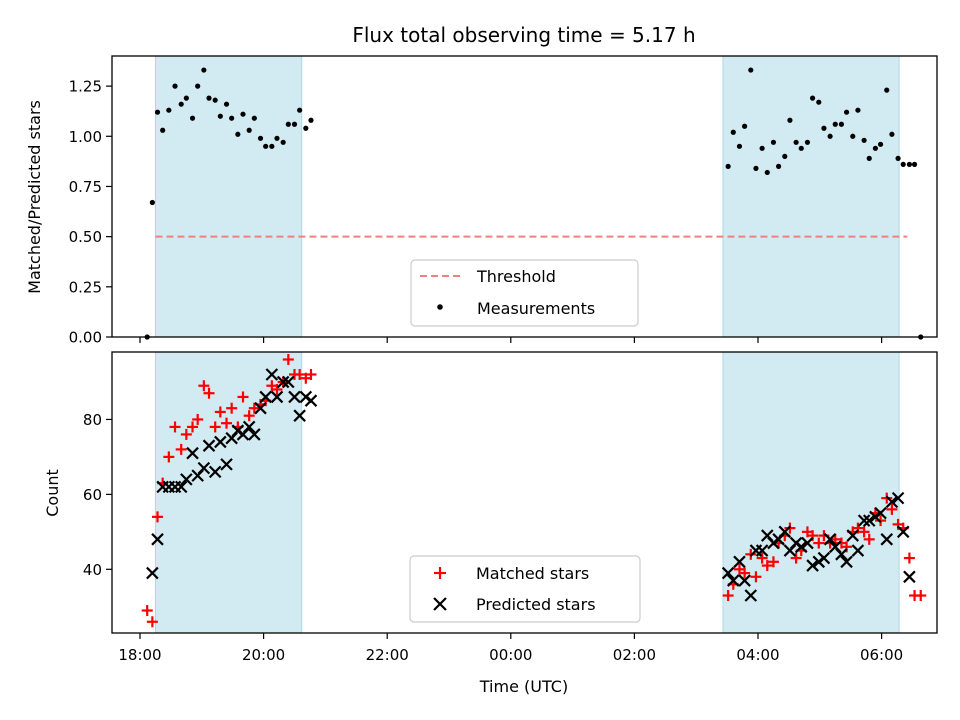  Describe the element at coordinates (92, 495) in the screenshot. I see `bottom-y-tick-label: 60` at that location.